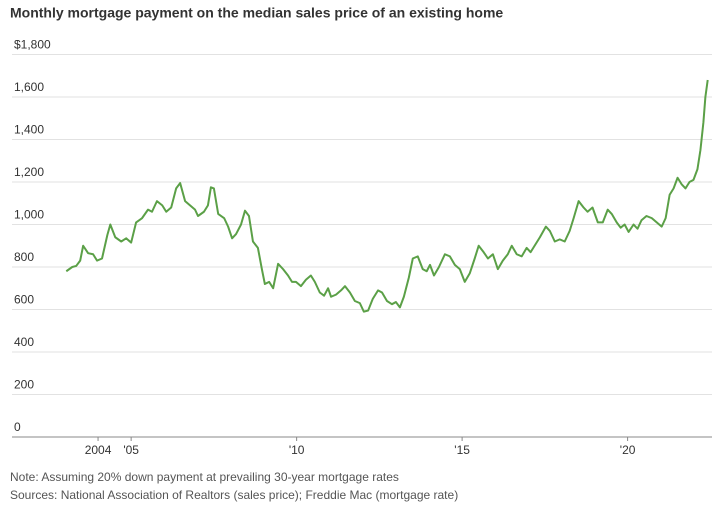 Image resolution: width=725 pixels, height=520 pixels. I want to click on y-tick-label: 1,600, so click(29, 87).